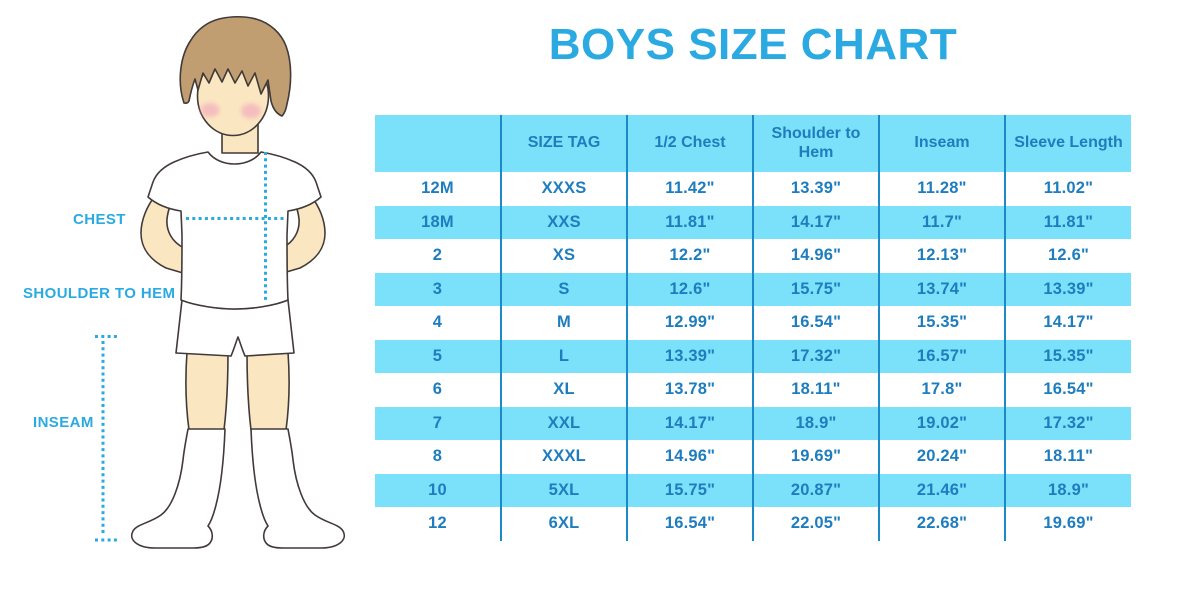 This screenshot has width=1200, height=600. I want to click on table-row: 5 L 13.39" 17.32" 16.57" 15.35", so click(753, 356).